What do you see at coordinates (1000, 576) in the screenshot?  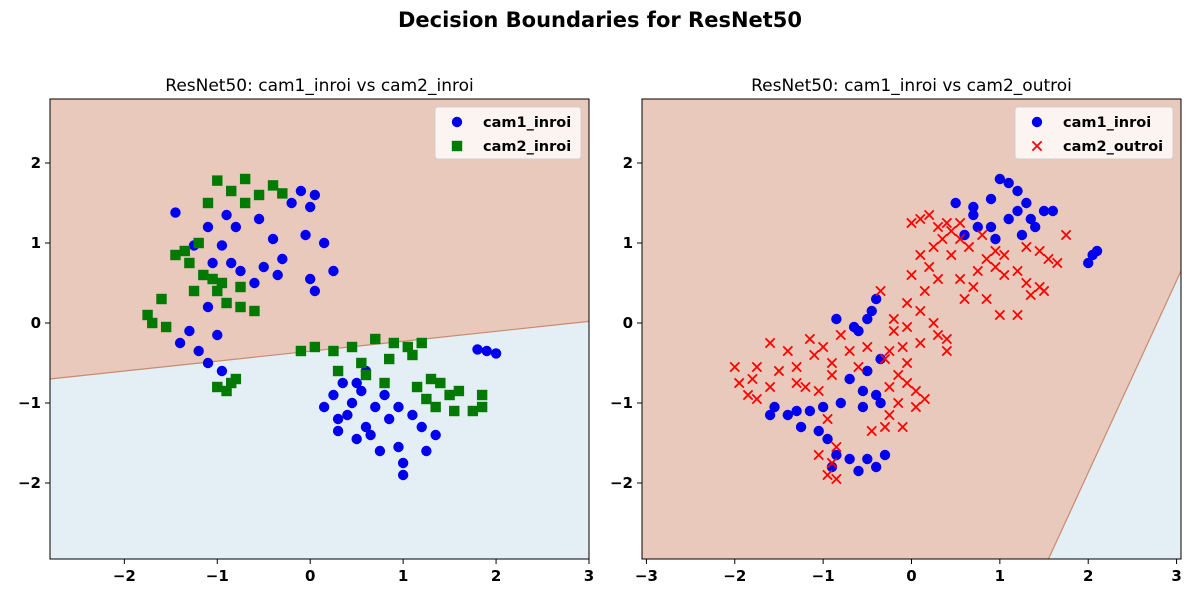 I see `x-tick-label: 1` at bounding box center [1000, 576].